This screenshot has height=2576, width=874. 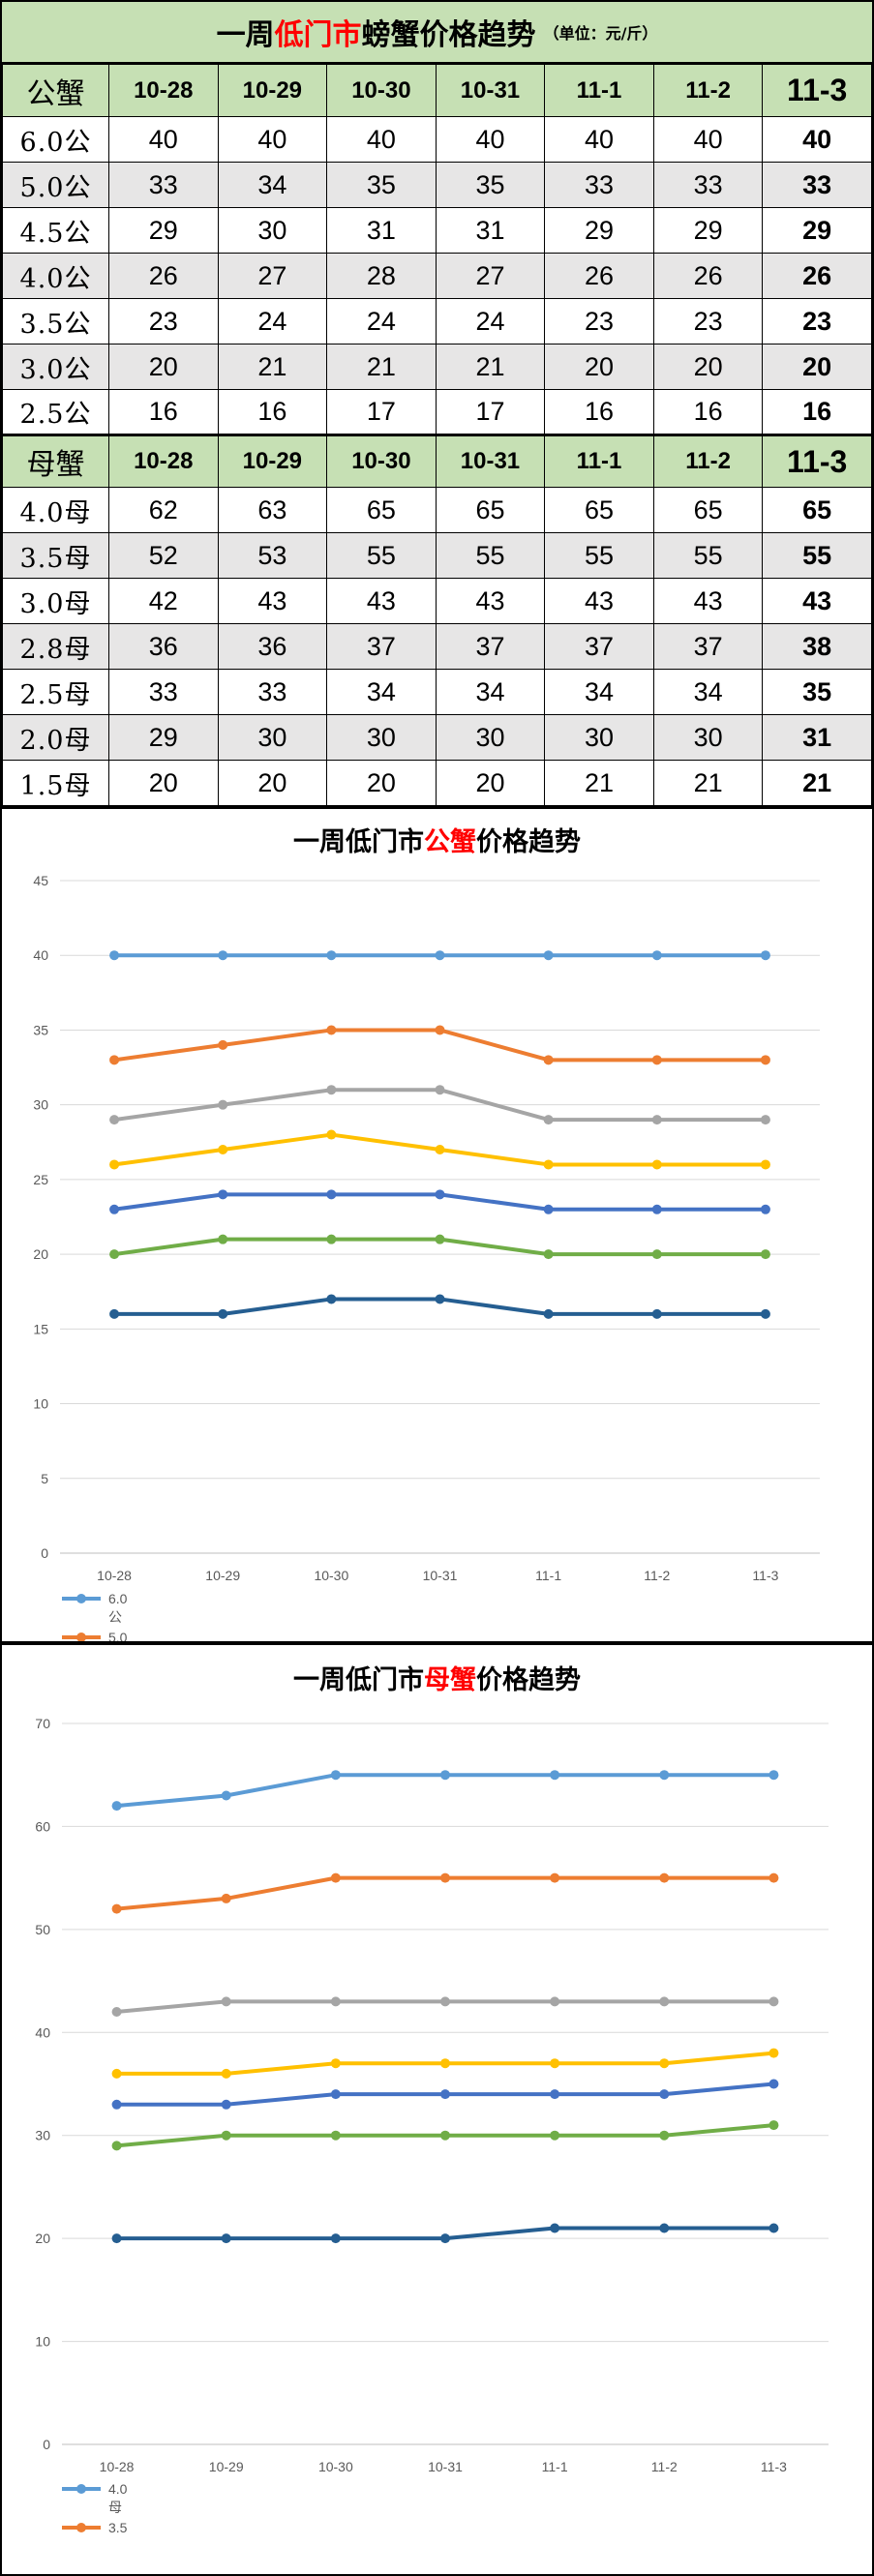 What do you see at coordinates (450, 842) in the screenshot?
I see `male-chart-title-highlight: 公蟹` at bounding box center [450, 842].